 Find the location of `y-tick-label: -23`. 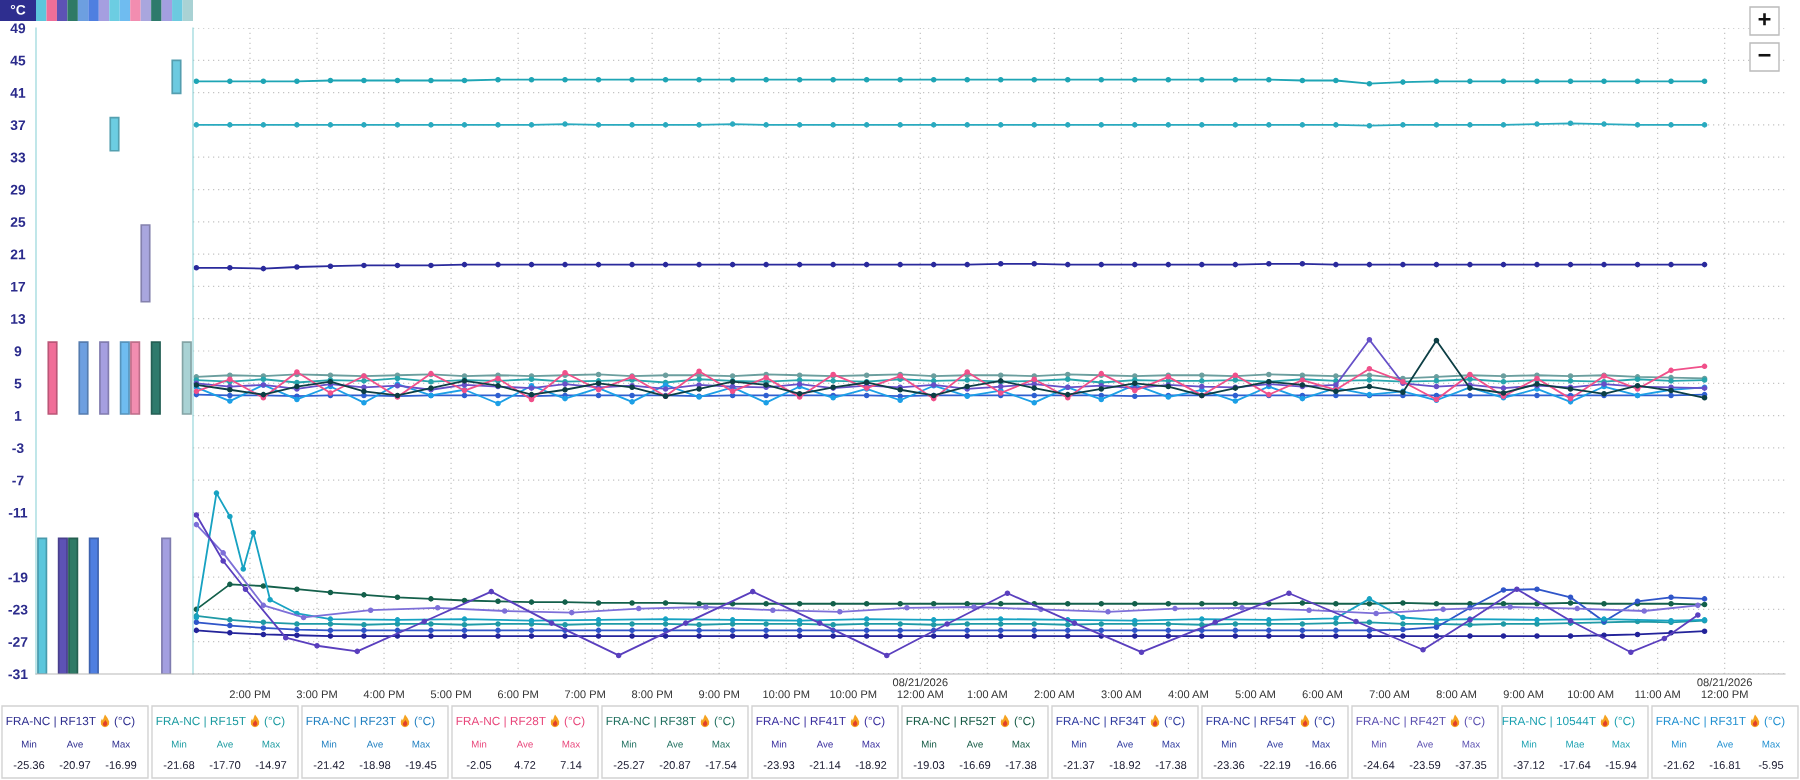

y-tick-label: -23 is located at coordinates (18, 609).